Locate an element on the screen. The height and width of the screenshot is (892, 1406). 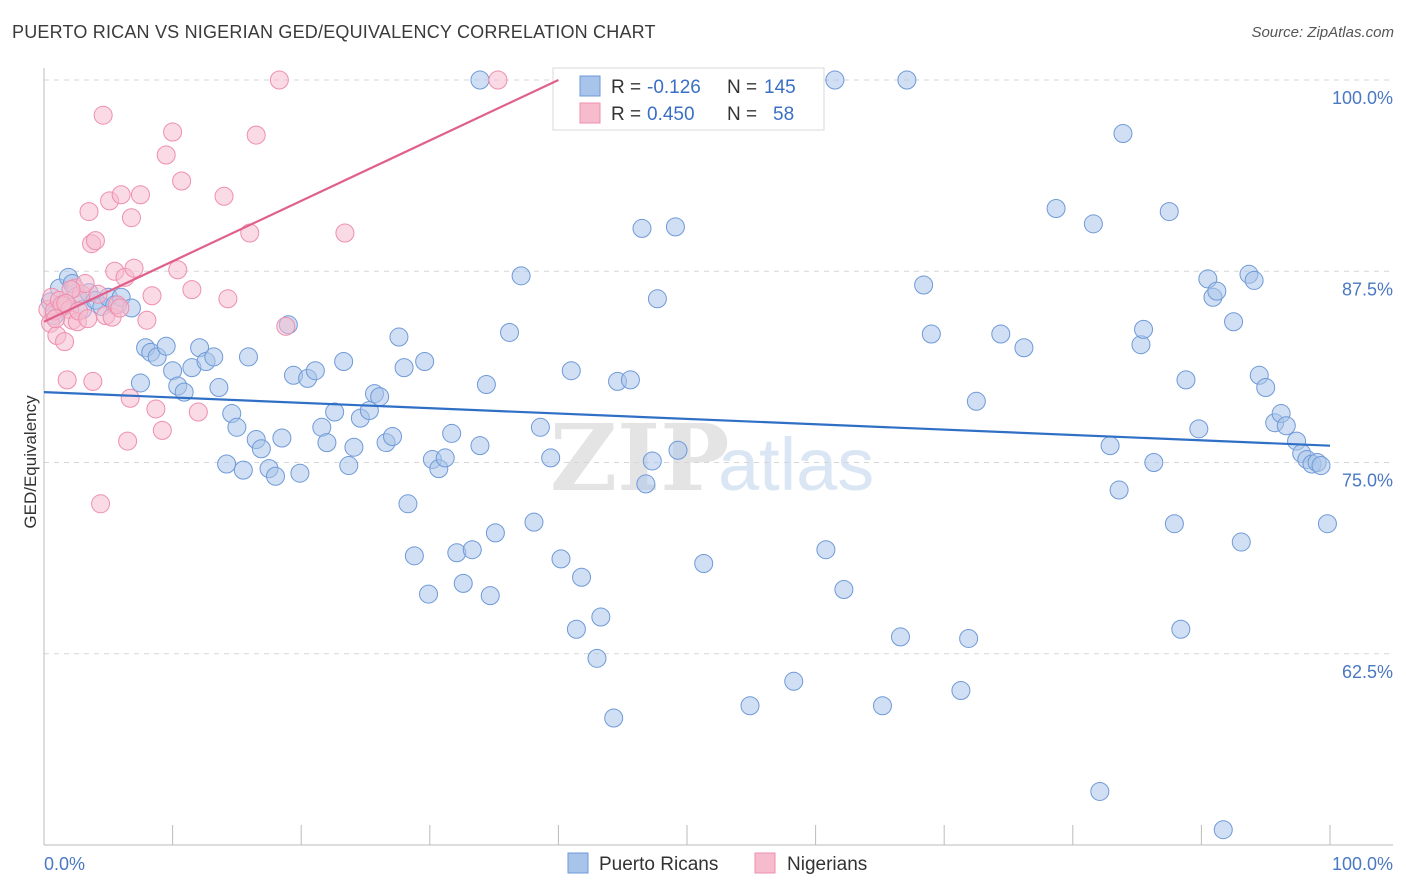
bottom-legend-label-blue: Puerto Ricans is located at coordinates (658, 864).